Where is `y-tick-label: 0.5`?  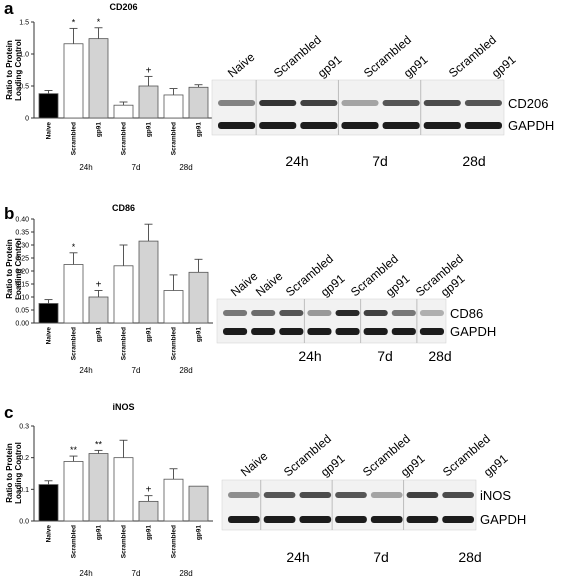
y-tick-label: 0.5 is located at coordinates (24, 87).